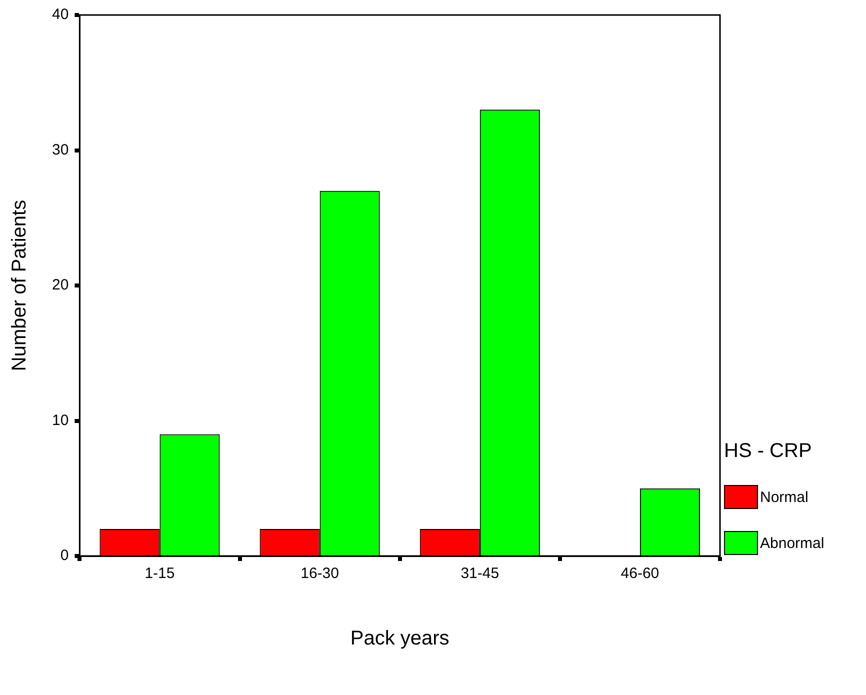 The image size is (866, 695). Describe the element at coordinates (768, 451) in the screenshot. I see `legend-title: HS - CRP` at that location.